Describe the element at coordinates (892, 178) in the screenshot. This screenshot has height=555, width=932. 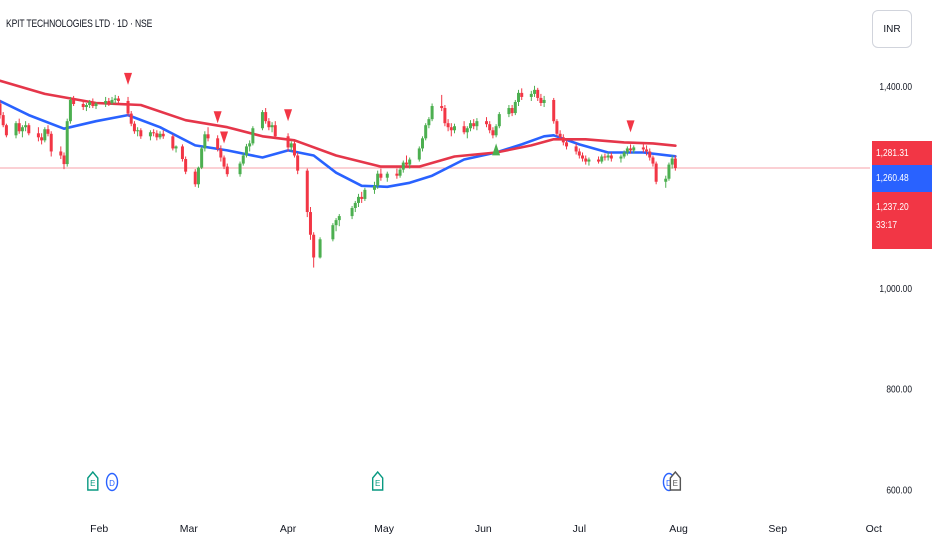
I see `ma-fast-price-label: 1,260.48` at that location.